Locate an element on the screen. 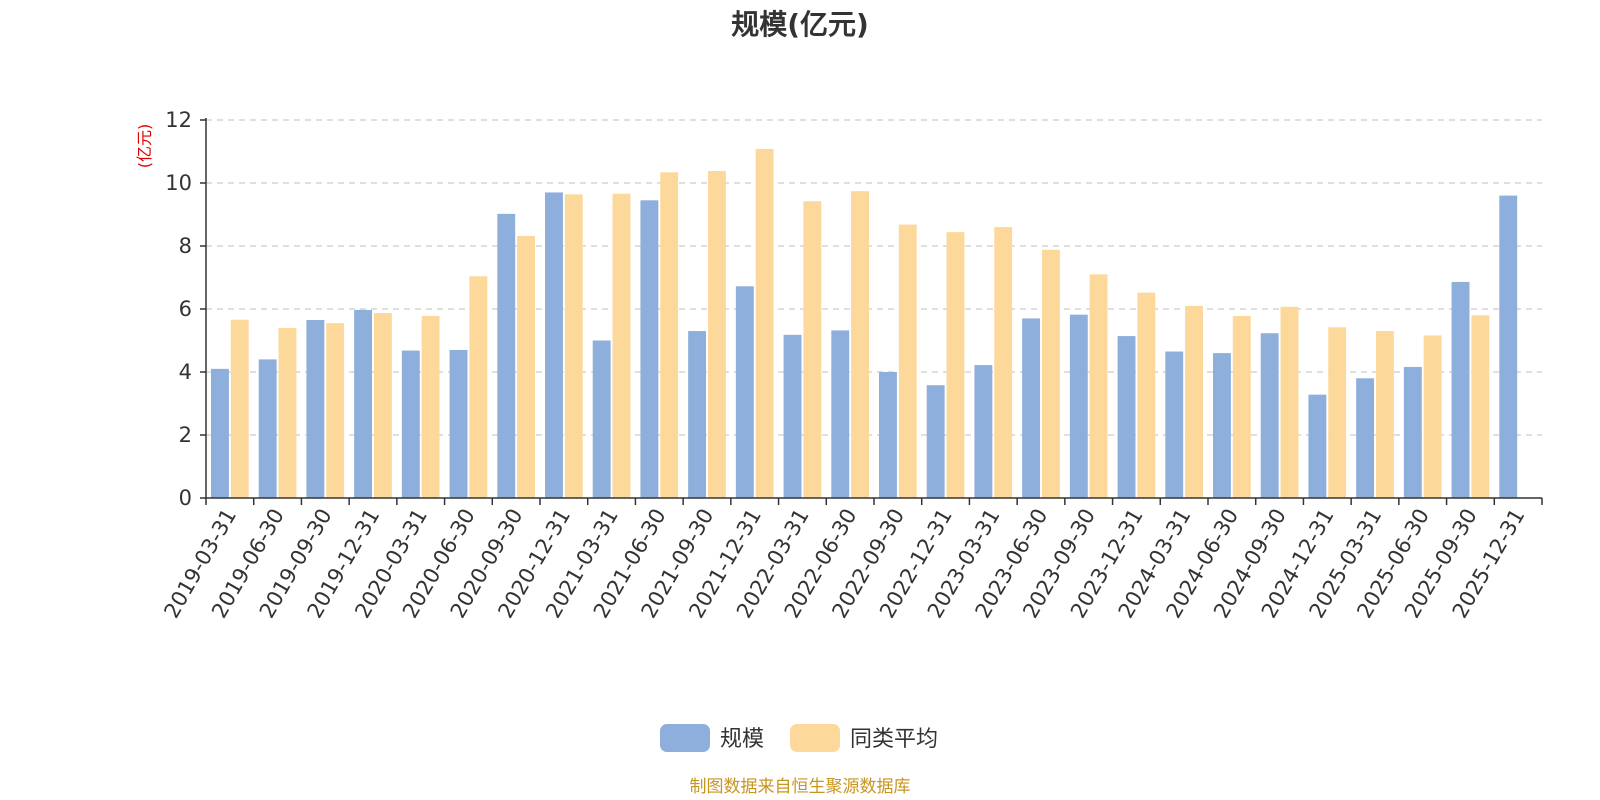 This screenshot has height=800, width=1600. legend-swatch-scale is located at coordinates (685, 738).